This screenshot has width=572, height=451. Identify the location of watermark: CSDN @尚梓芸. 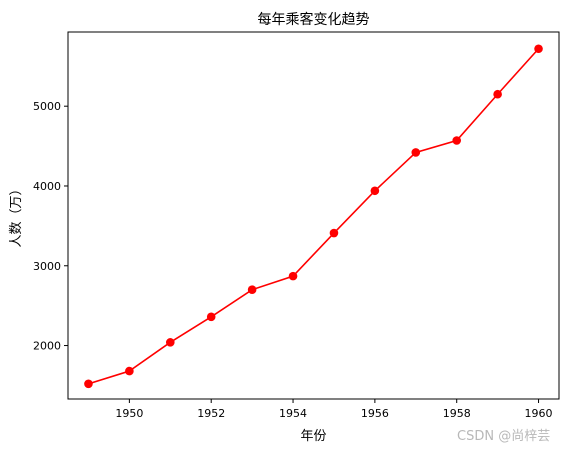
(504, 436).